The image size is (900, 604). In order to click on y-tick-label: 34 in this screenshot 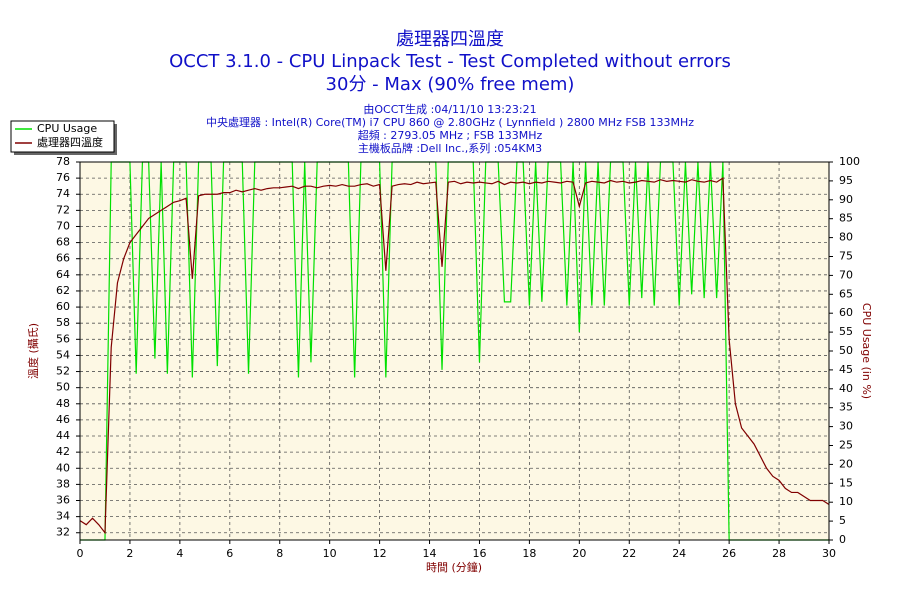, I will do `click(63, 516)`.